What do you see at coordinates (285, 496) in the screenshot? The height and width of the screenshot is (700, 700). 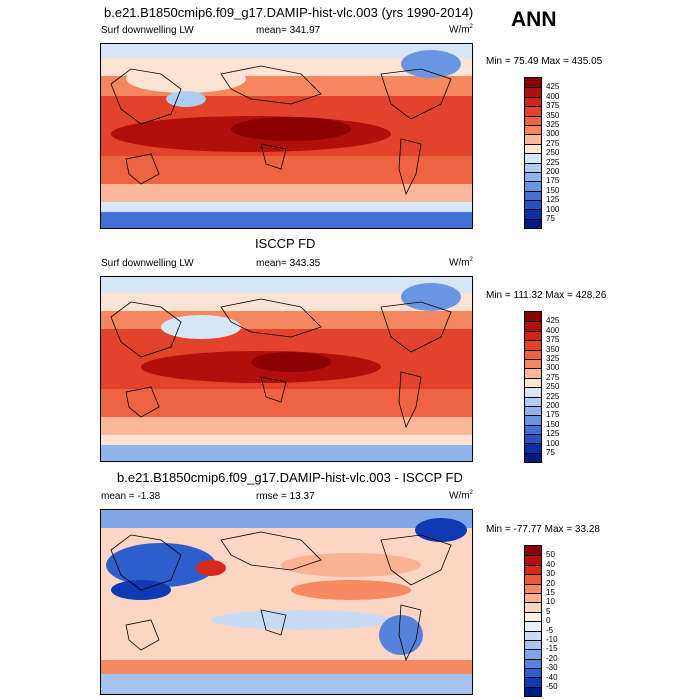 I see `panel3-rmse-label: rmse = 13.37` at bounding box center [285, 496].